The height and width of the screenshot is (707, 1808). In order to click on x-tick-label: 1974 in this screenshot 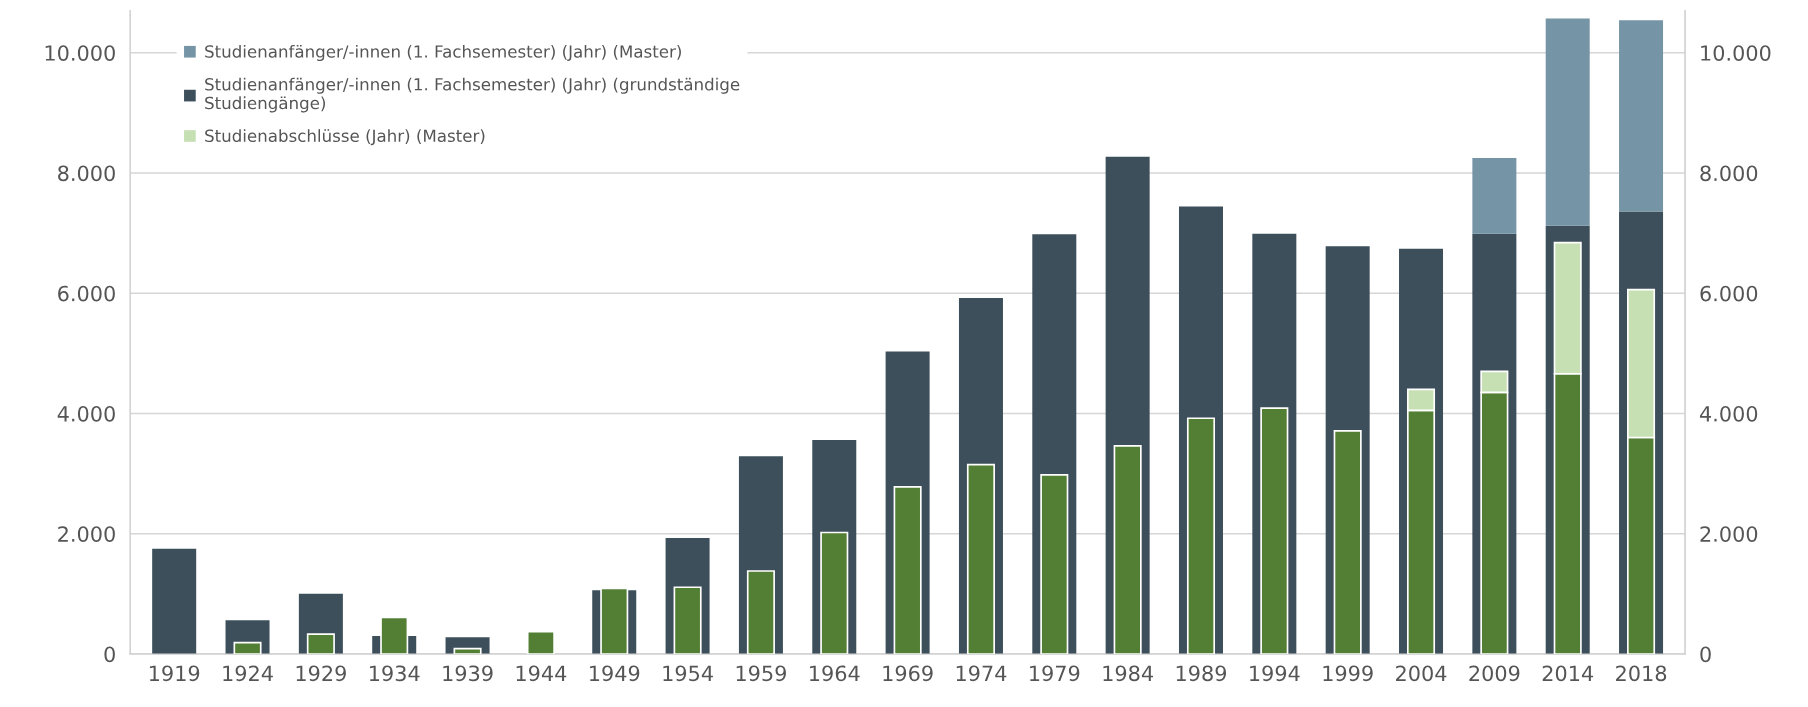, I will do `click(981, 673)`.